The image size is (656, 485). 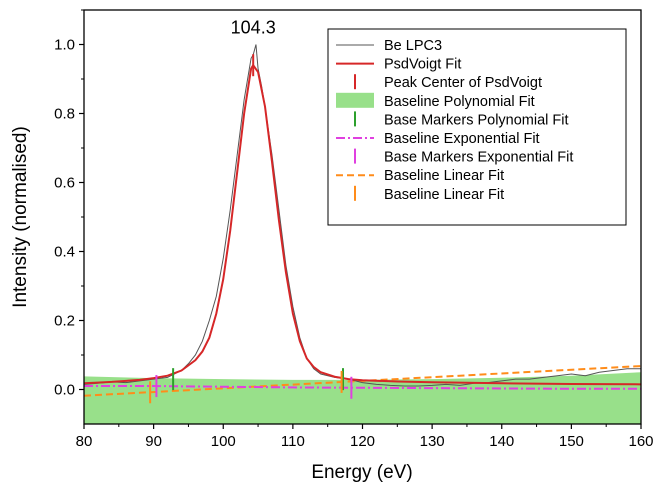 I want to click on legend-label-7: Baseline Linear Fit, so click(x=444, y=176).